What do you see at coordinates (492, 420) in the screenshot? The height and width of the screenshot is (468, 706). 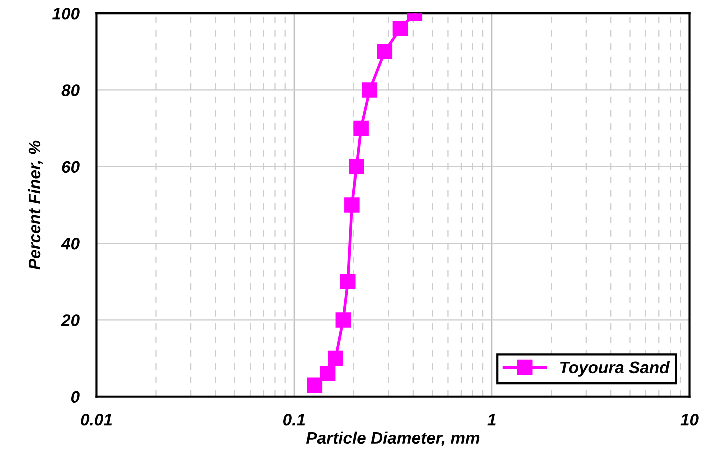 I see `x-tick-label: 1` at bounding box center [492, 420].